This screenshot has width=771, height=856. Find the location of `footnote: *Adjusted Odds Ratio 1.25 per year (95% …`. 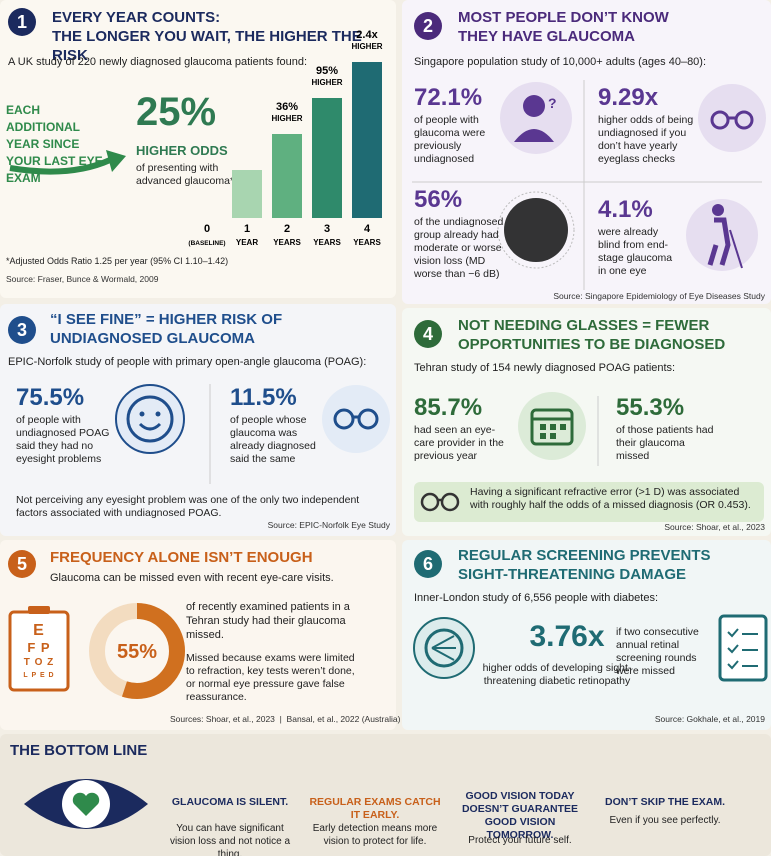

footnote: *Adjusted Odds Ratio 1.25 per year (95% … is located at coordinates (117, 261).